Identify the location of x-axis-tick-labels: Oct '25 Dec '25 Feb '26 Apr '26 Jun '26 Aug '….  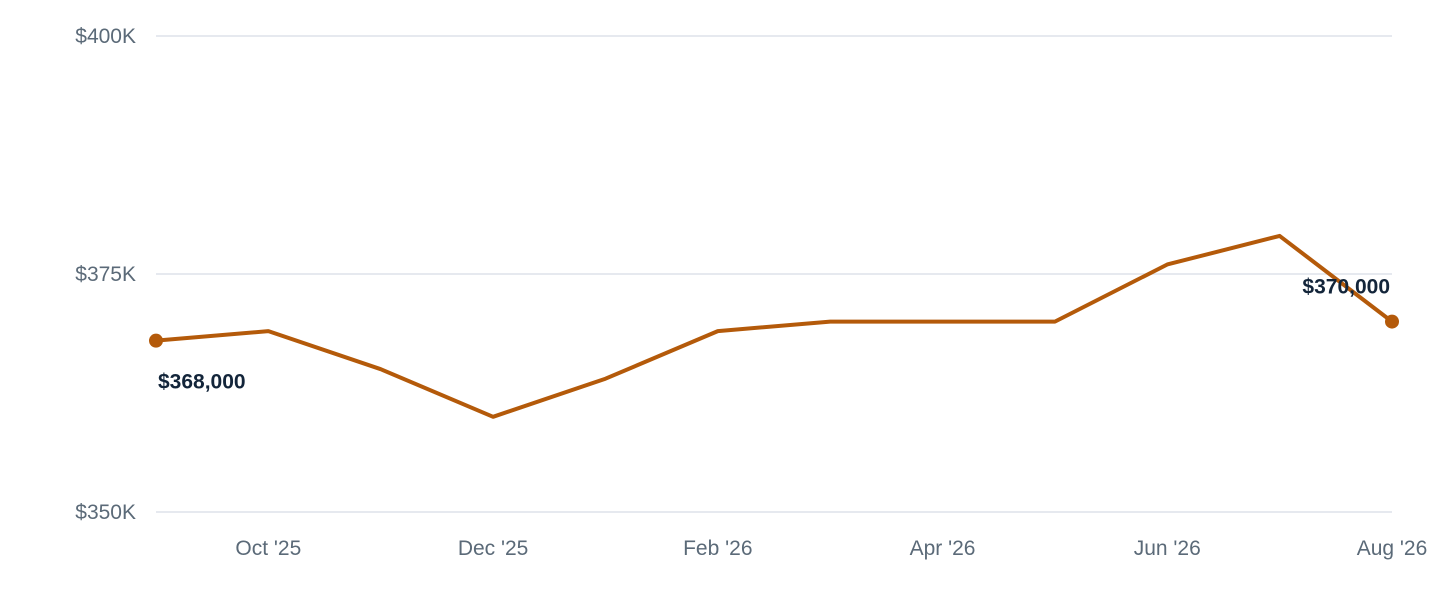
(831, 548).